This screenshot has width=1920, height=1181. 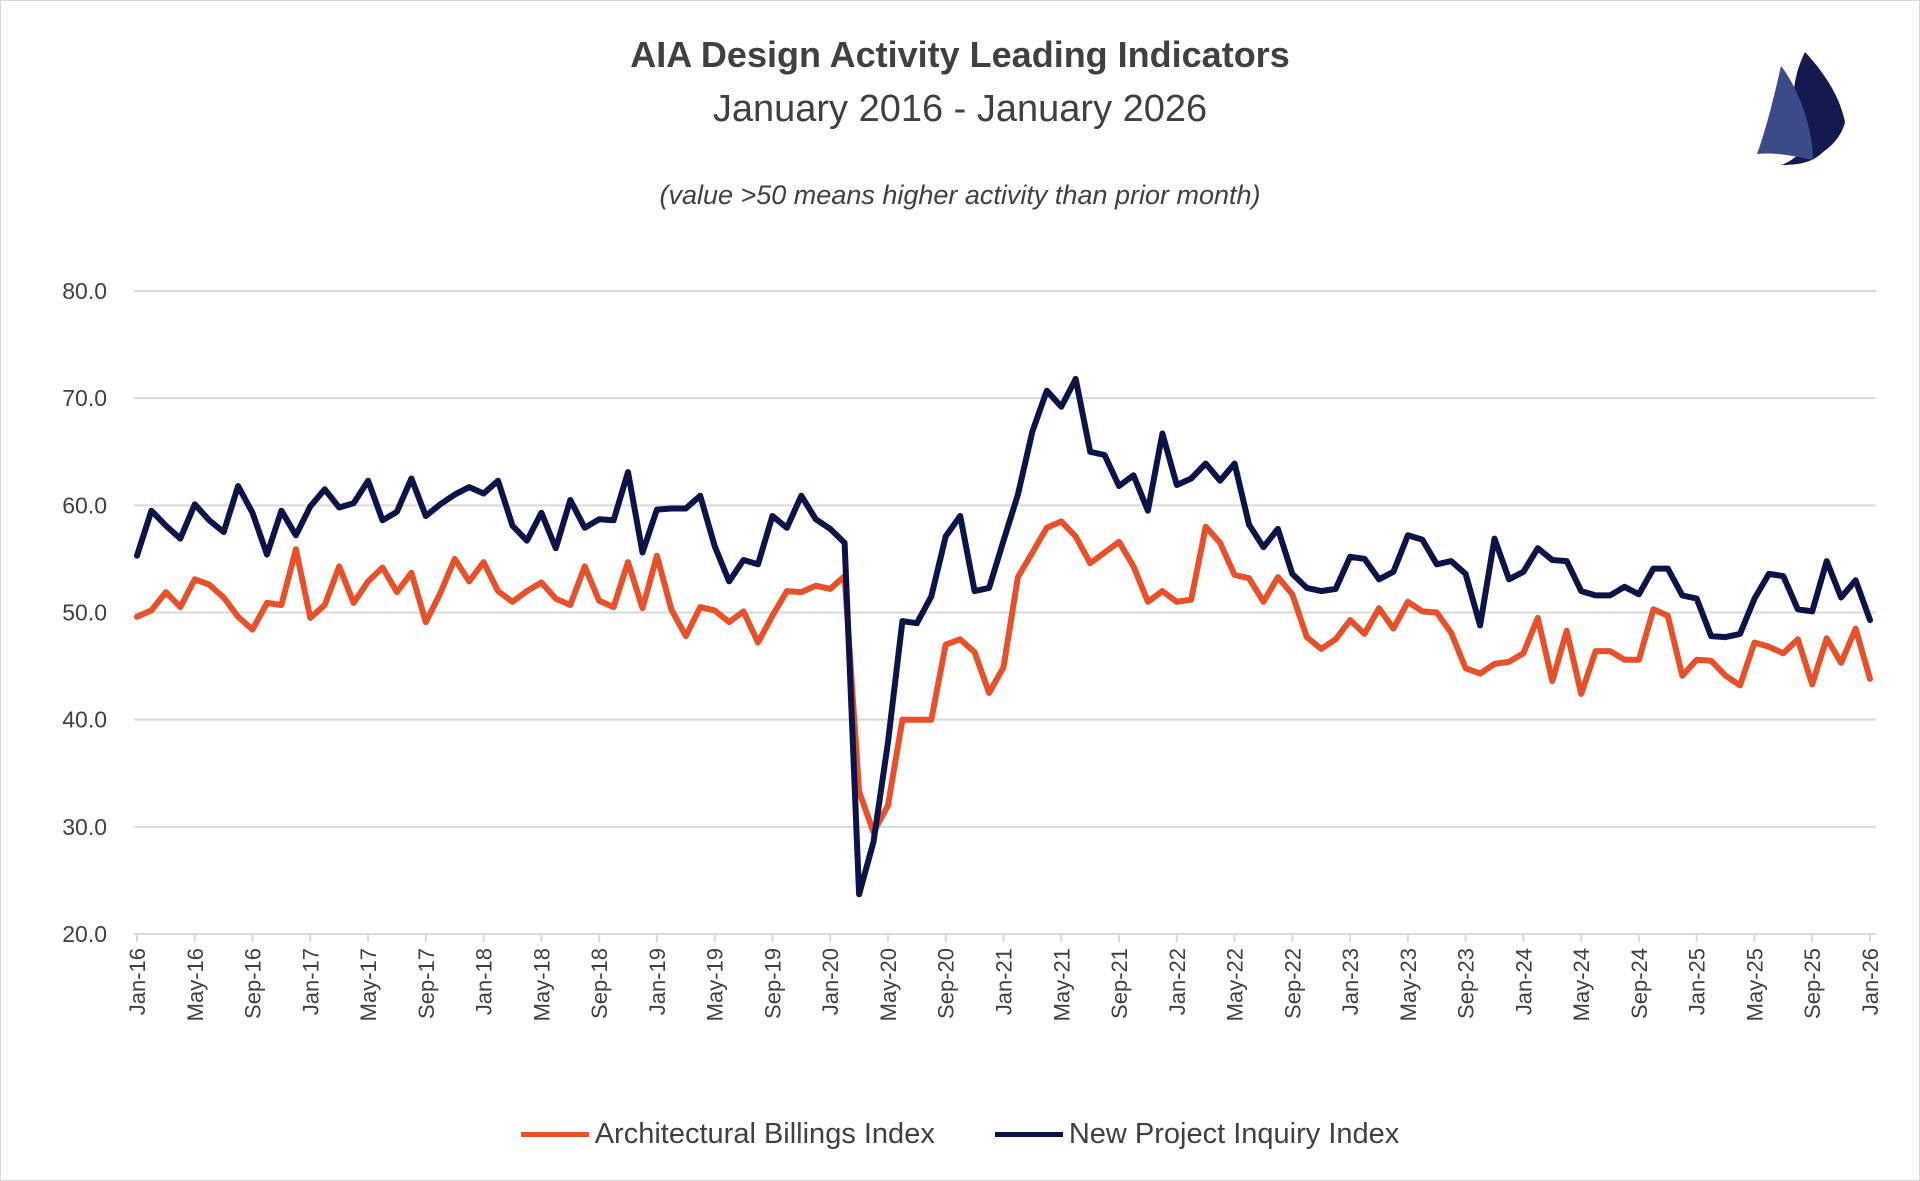 I want to click on x-tick-label: Sep-25, so click(x=1812, y=983).